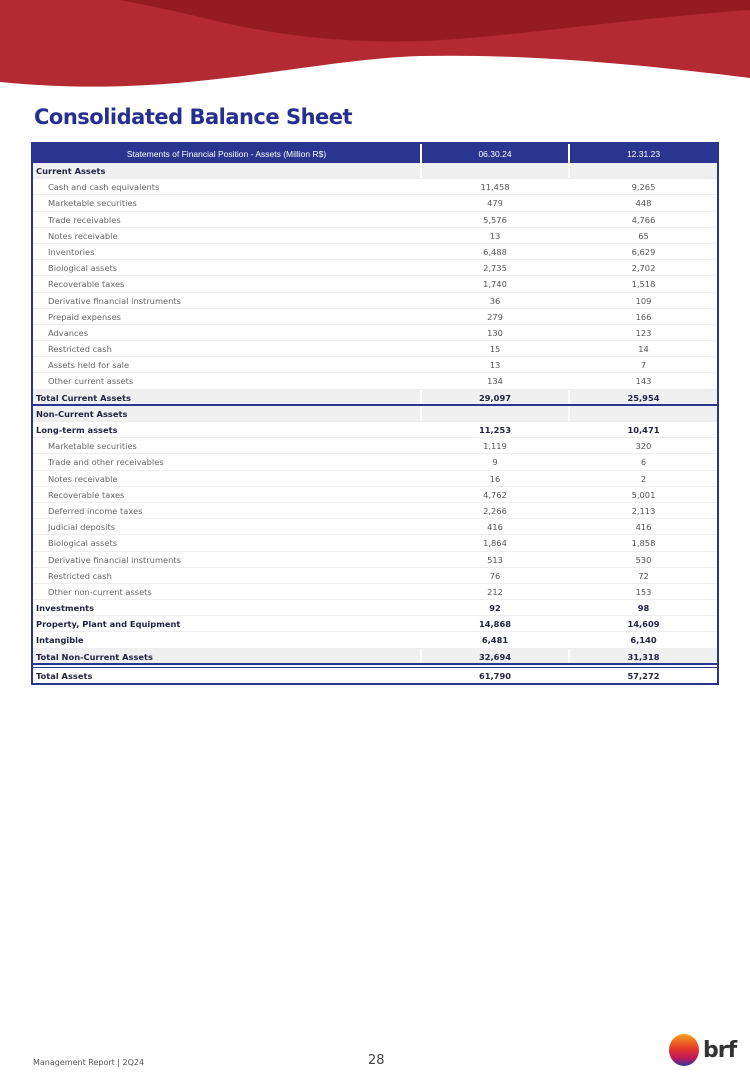 The image size is (750, 1083). What do you see at coordinates (375, 446) in the screenshot?
I see `table-row: Marketable securities 1,119 320` at bounding box center [375, 446].